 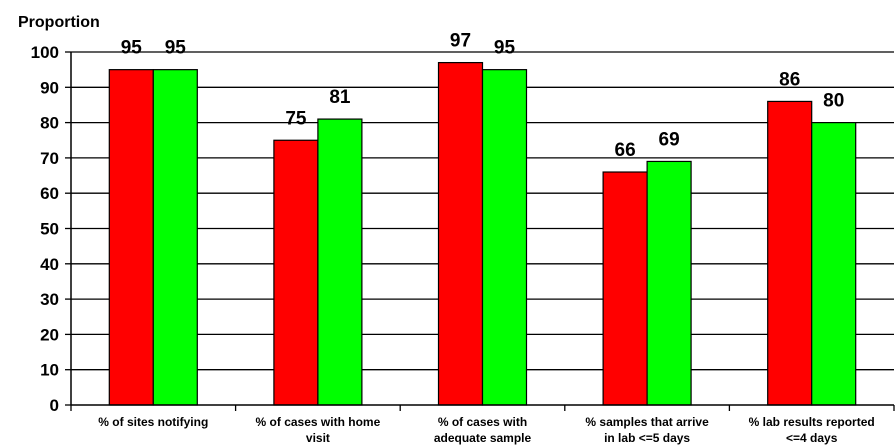 I want to click on x-category-label: % of cases with home visit, so click(x=318, y=430).